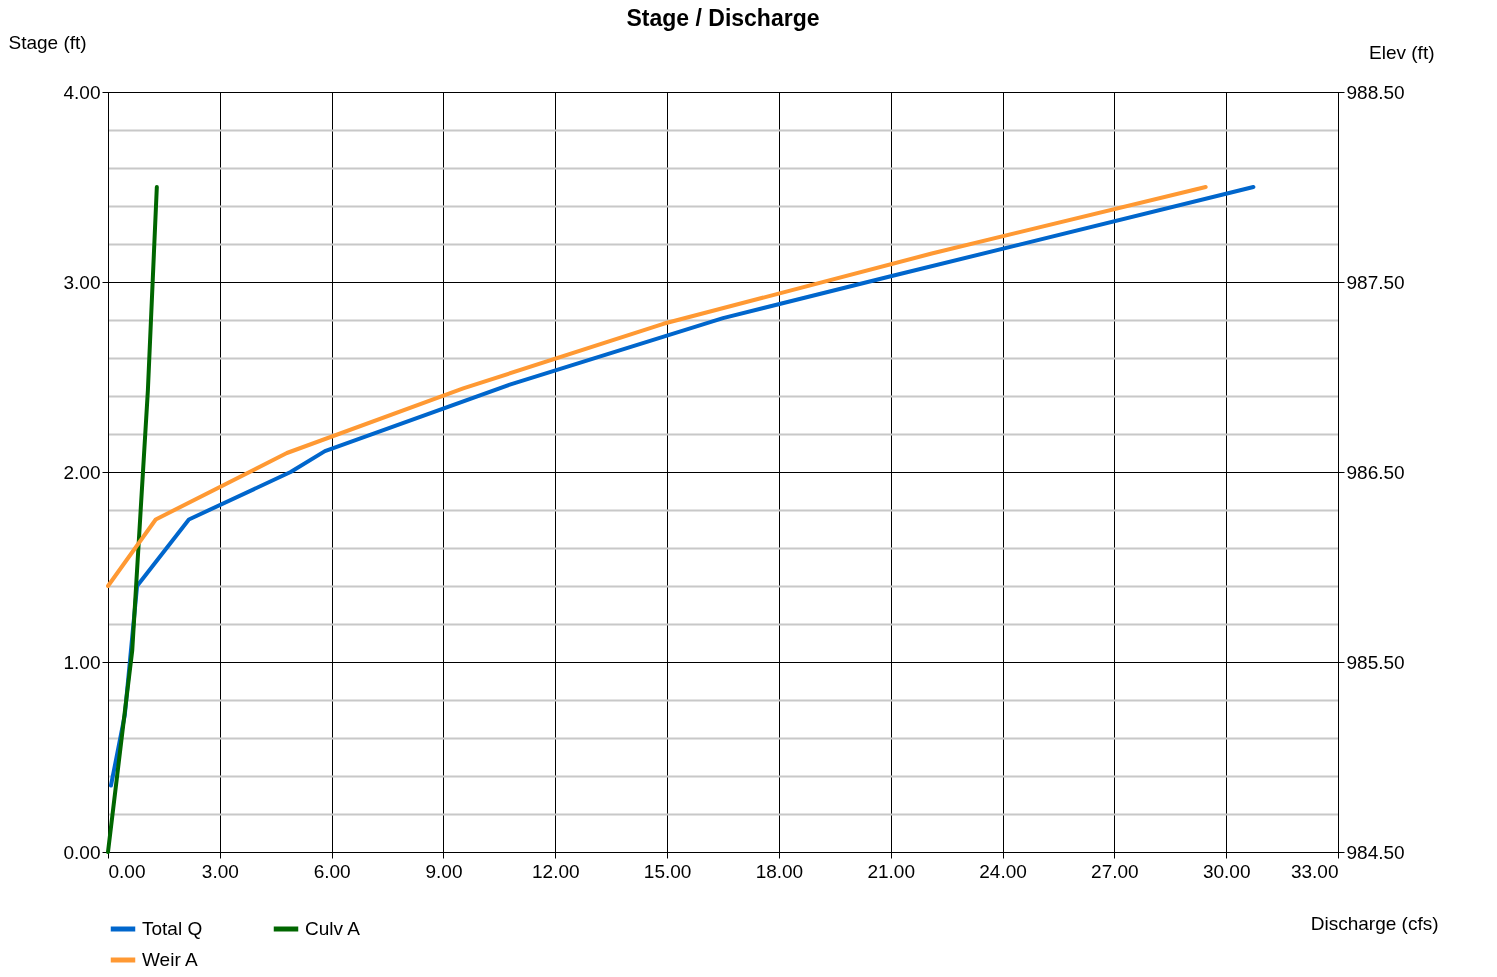  Describe the element at coordinates (1314, 871) in the screenshot. I see `x-tick-label: 33.00` at that location.